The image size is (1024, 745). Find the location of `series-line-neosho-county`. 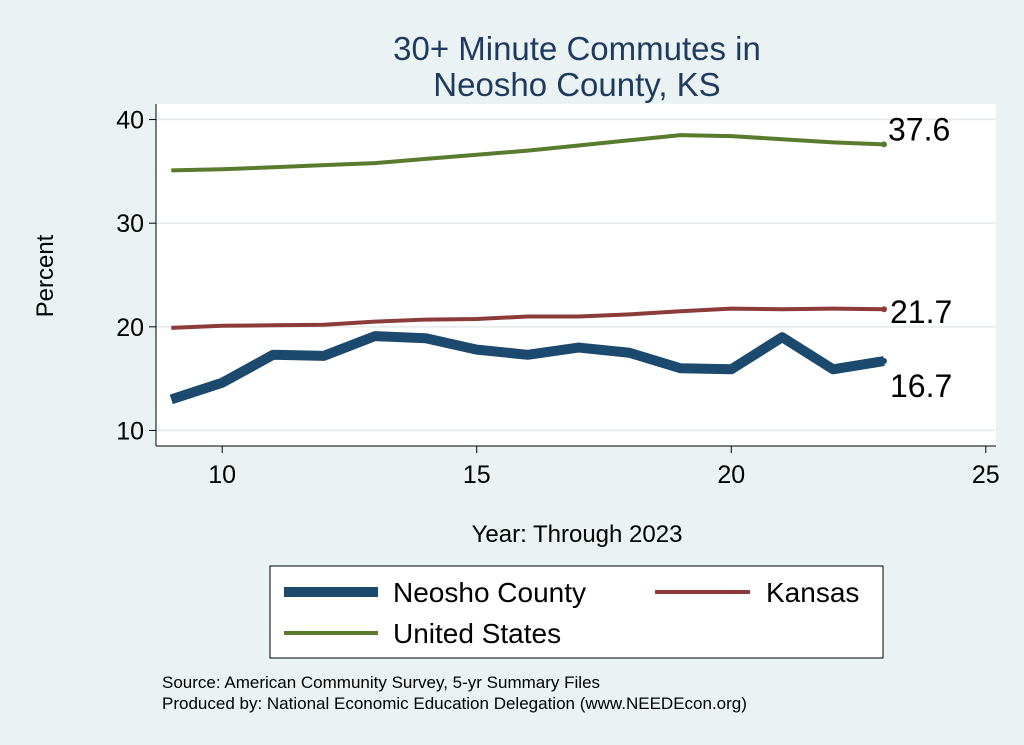

series-line-neosho-county is located at coordinates (527, 368).